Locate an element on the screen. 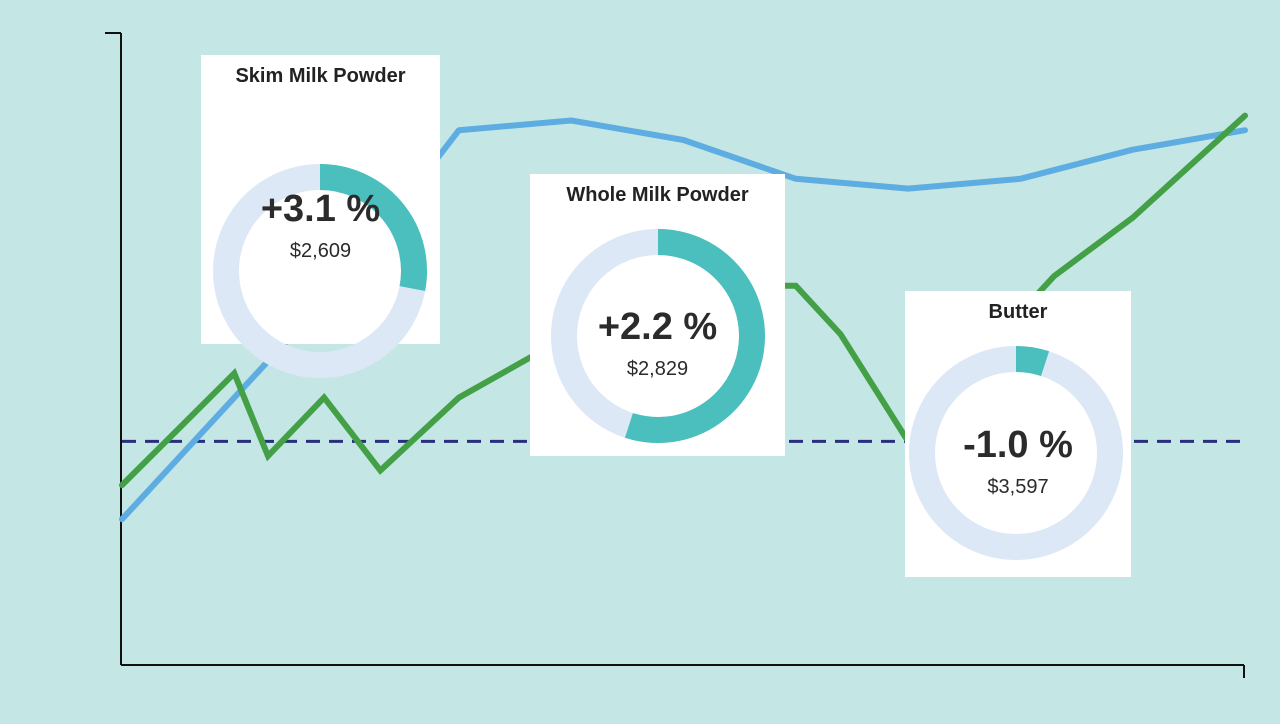 Image resolution: width=1280 pixels, height=724 pixels. card-title: Skim Milk Powder is located at coordinates (320, 76).